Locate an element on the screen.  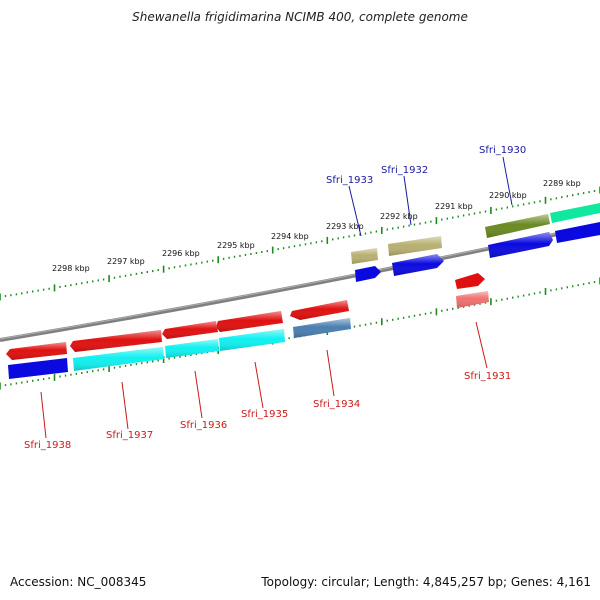
leader-sfri-1931 is located at coordinates (481, 345).